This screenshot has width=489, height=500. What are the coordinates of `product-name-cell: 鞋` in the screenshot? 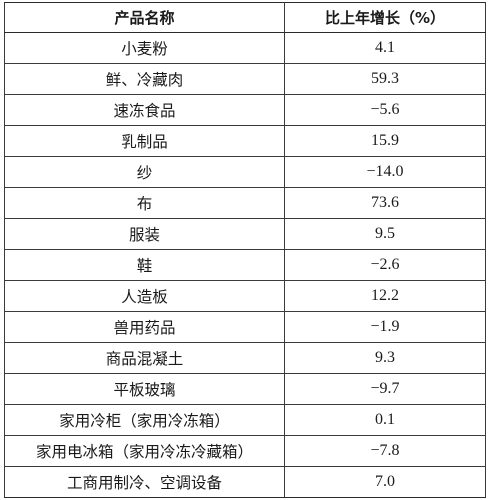 It's located at (144, 265).